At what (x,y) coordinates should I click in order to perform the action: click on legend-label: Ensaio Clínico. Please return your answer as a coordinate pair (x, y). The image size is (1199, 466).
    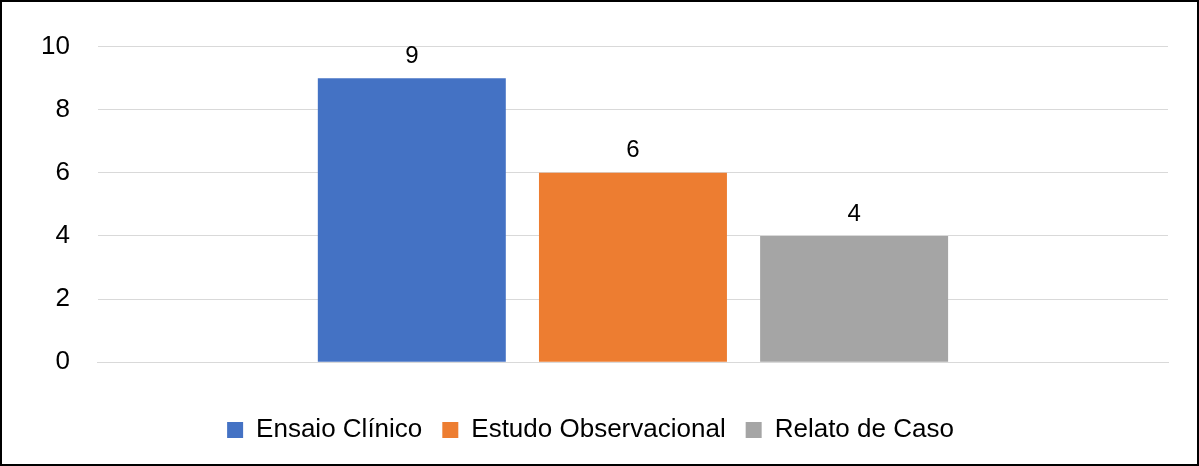
    Looking at the image, I should click on (339, 428).